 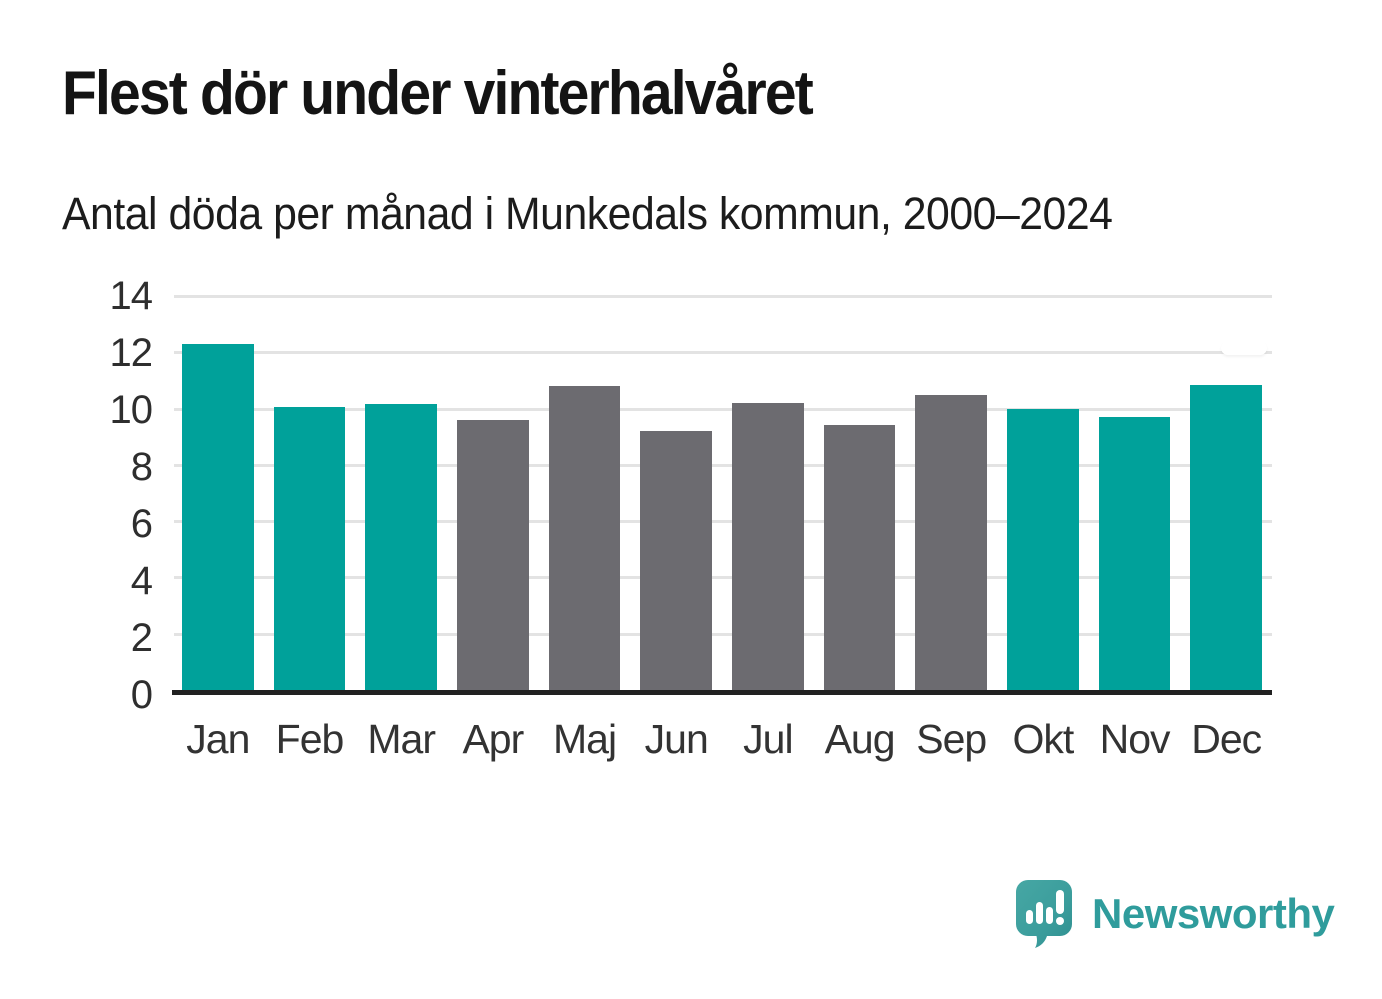 I want to click on y-tick-label-4: 4, so click(x=141, y=581).